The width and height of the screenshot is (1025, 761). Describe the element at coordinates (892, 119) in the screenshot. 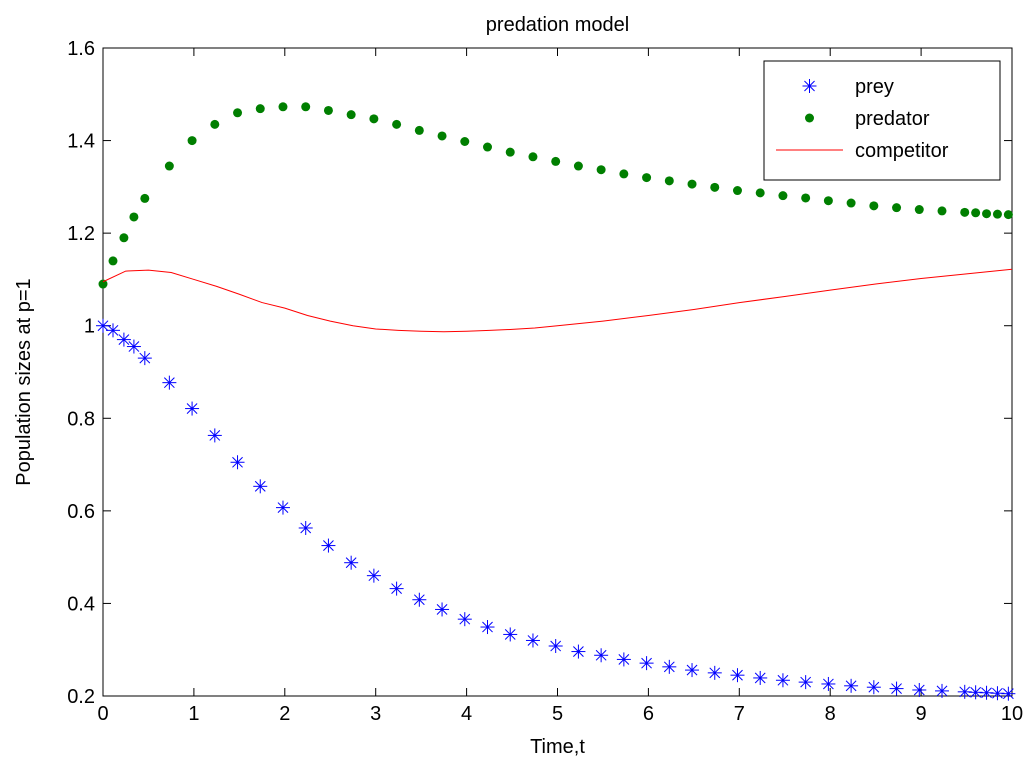

I see `legend-predator-label: predator` at that location.